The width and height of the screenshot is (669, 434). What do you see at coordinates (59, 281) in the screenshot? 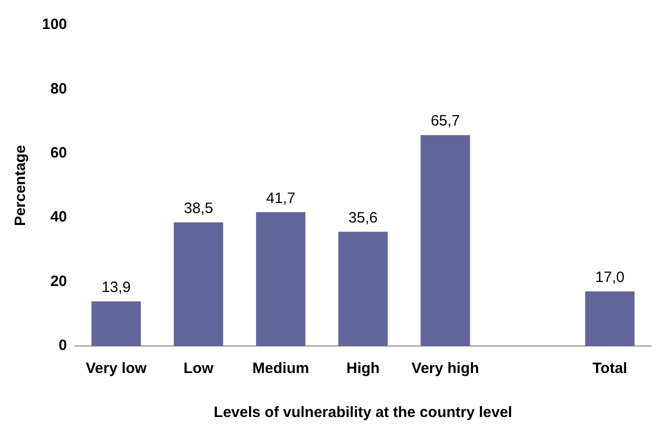
I see `y-tick-label: 20` at bounding box center [59, 281].